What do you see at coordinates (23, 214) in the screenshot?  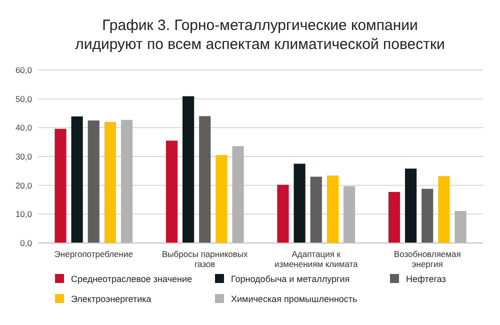 I see `y-tick-label: 10,0` at bounding box center [23, 214].